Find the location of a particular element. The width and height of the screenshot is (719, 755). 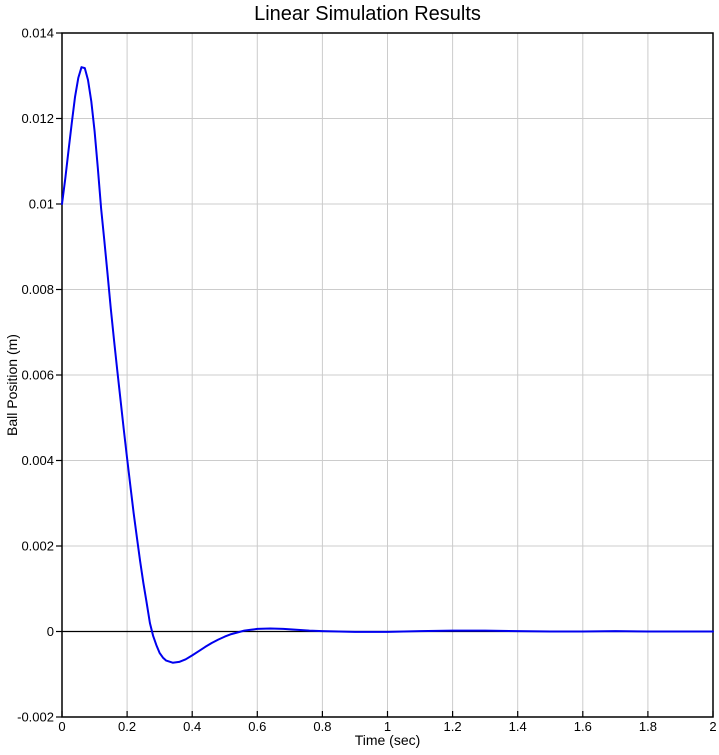

x-tick-label: 0.6 is located at coordinates (257, 726).